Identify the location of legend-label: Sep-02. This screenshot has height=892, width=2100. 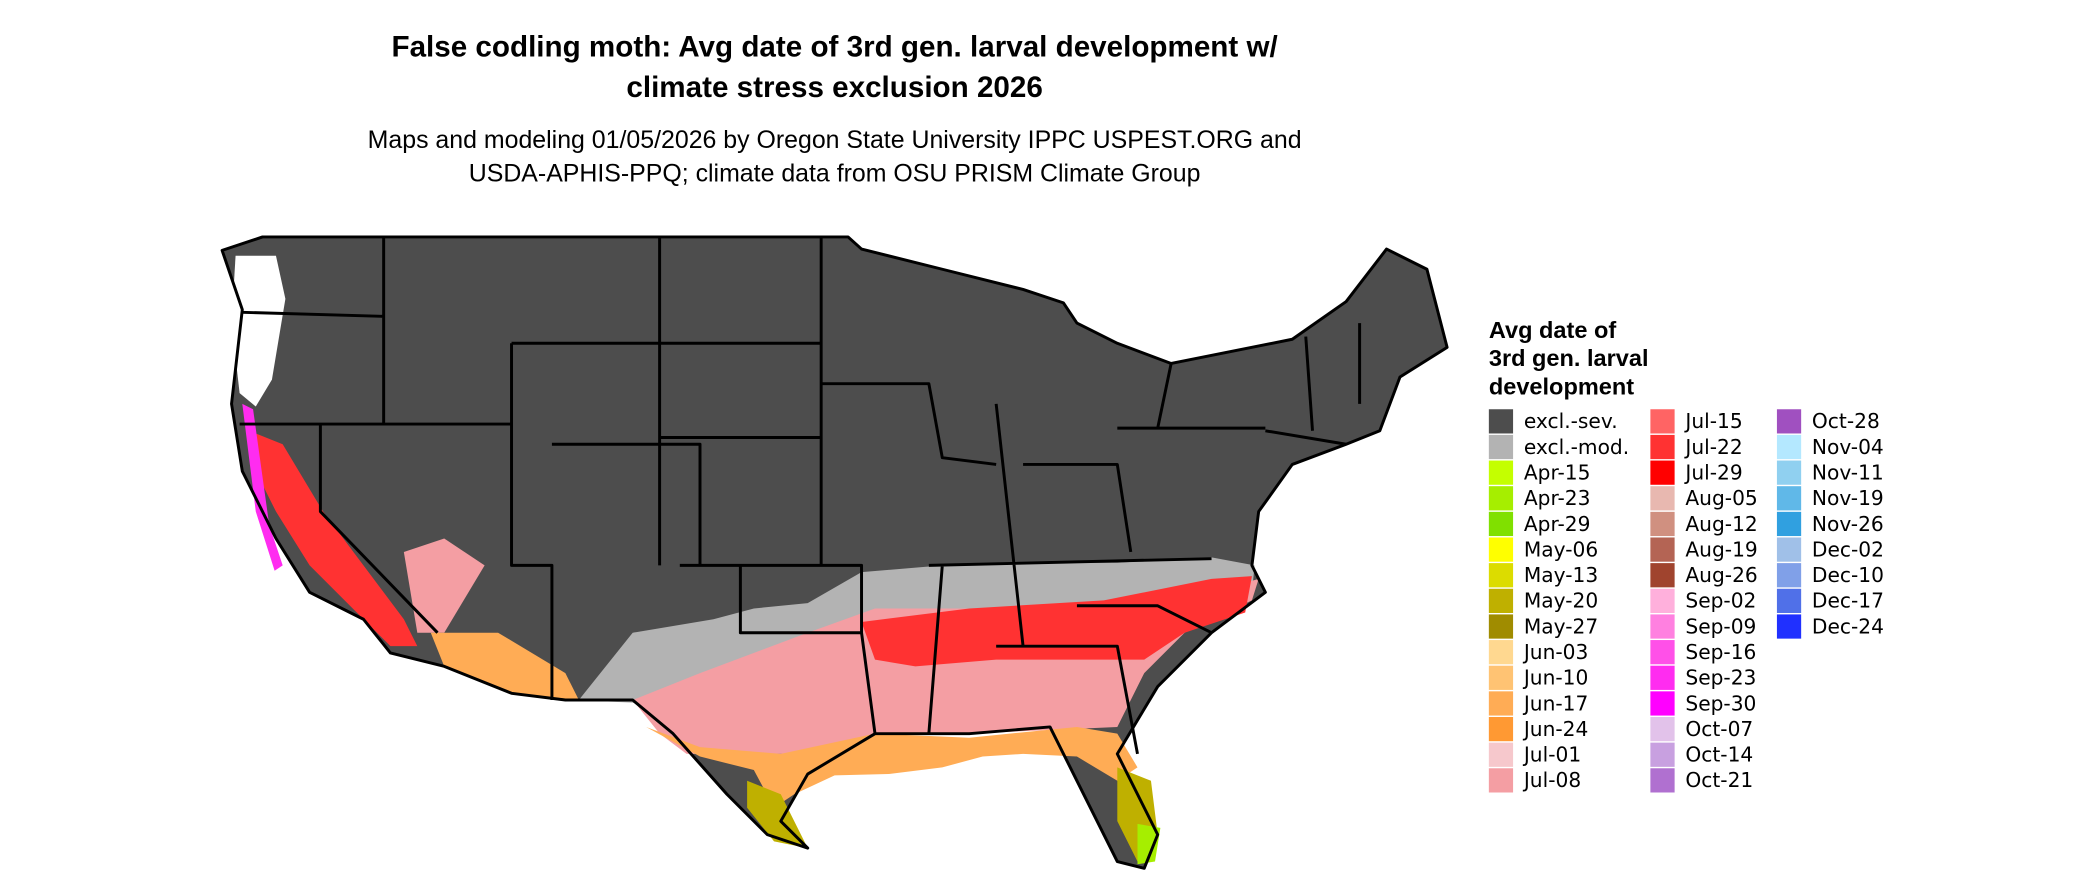
(1720, 601).